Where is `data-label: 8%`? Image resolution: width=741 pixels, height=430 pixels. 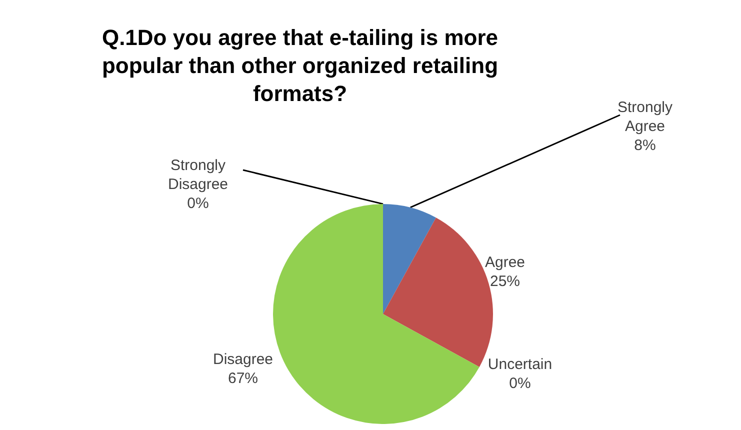
data-label: 8% is located at coordinates (645, 145).